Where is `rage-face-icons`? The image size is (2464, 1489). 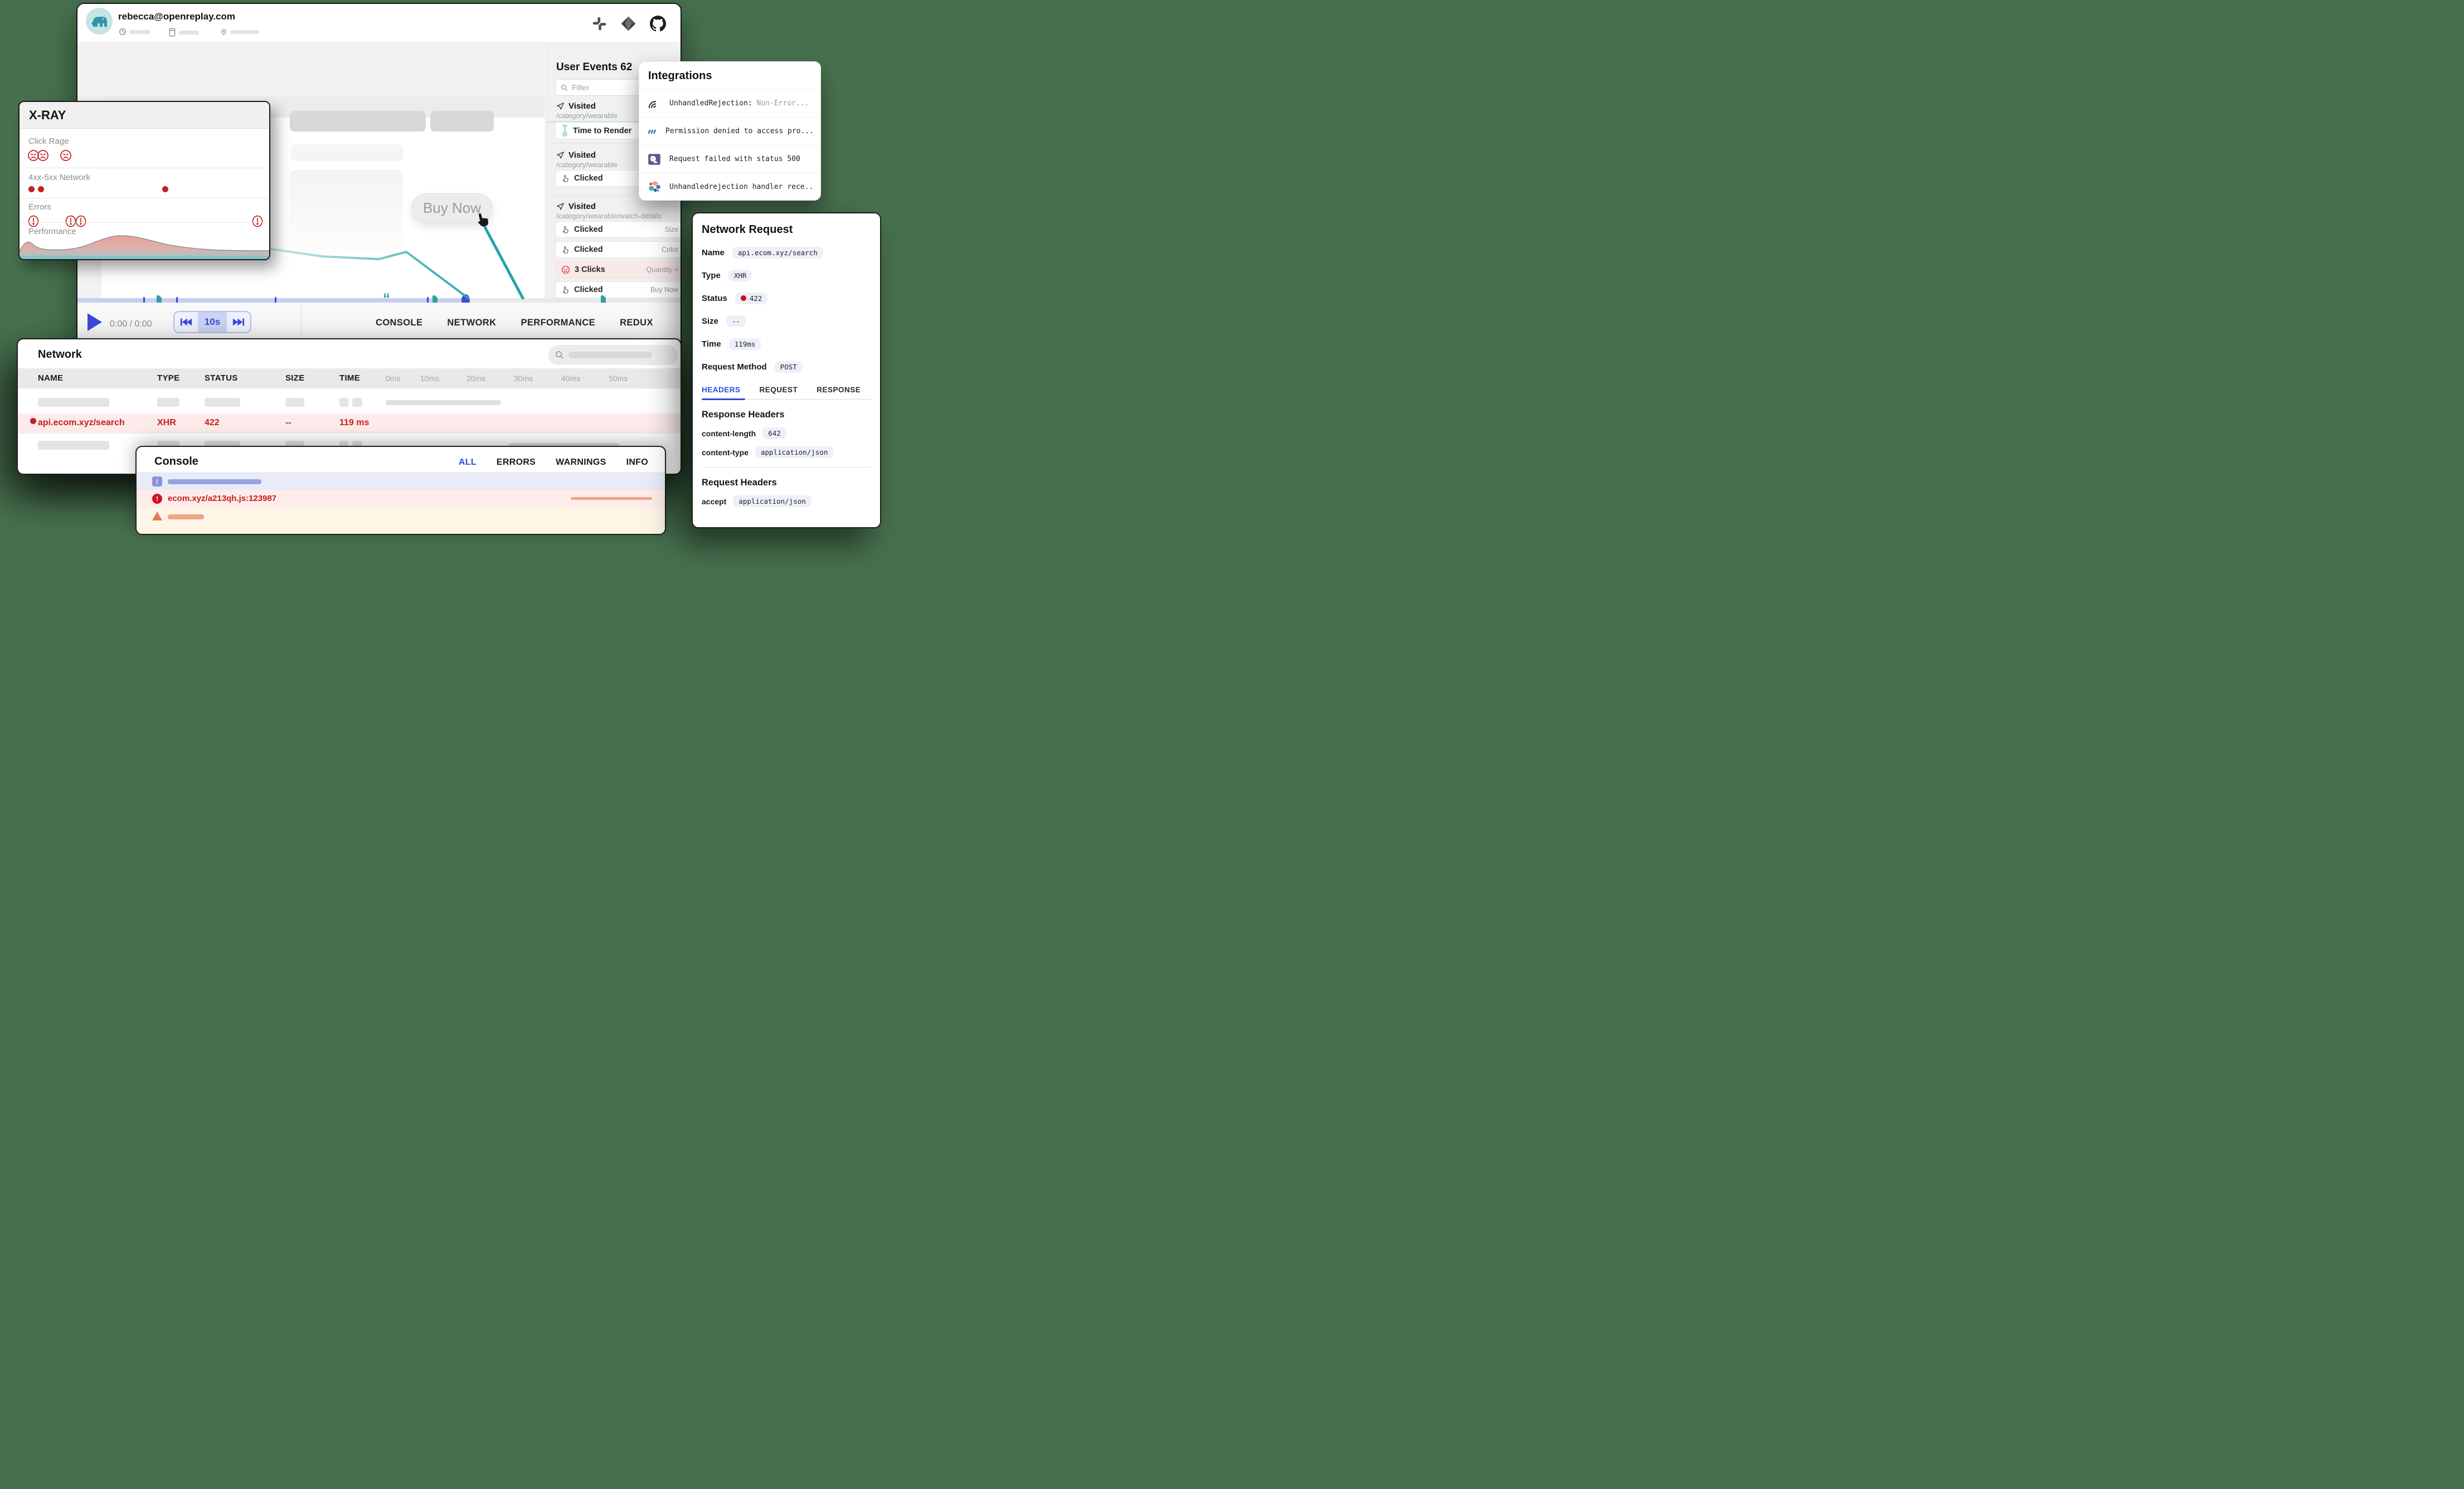 rage-face-icons is located at coordinates (49, 155).